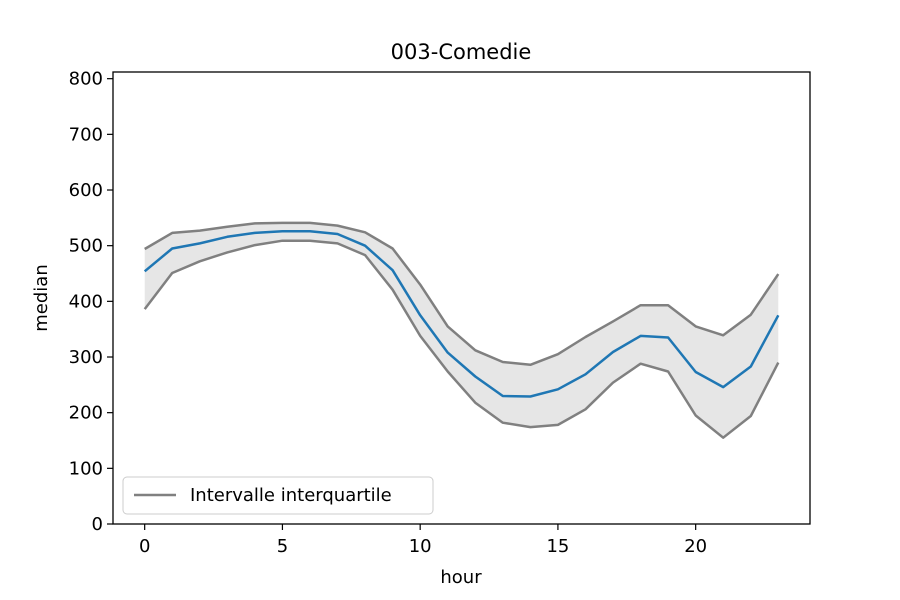 The height and width of the screenshot is (600, 900). Describe the element at coordinates (86, 79) in the screenshot. I see `y-tick-label: 800` at that location.